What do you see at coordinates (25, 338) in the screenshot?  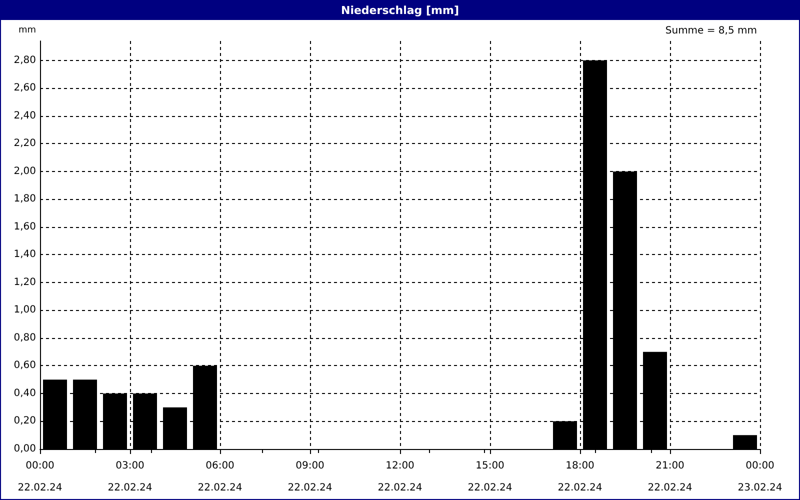 I see `y-tick-label: 0,80` at bounding box center [25, 338].